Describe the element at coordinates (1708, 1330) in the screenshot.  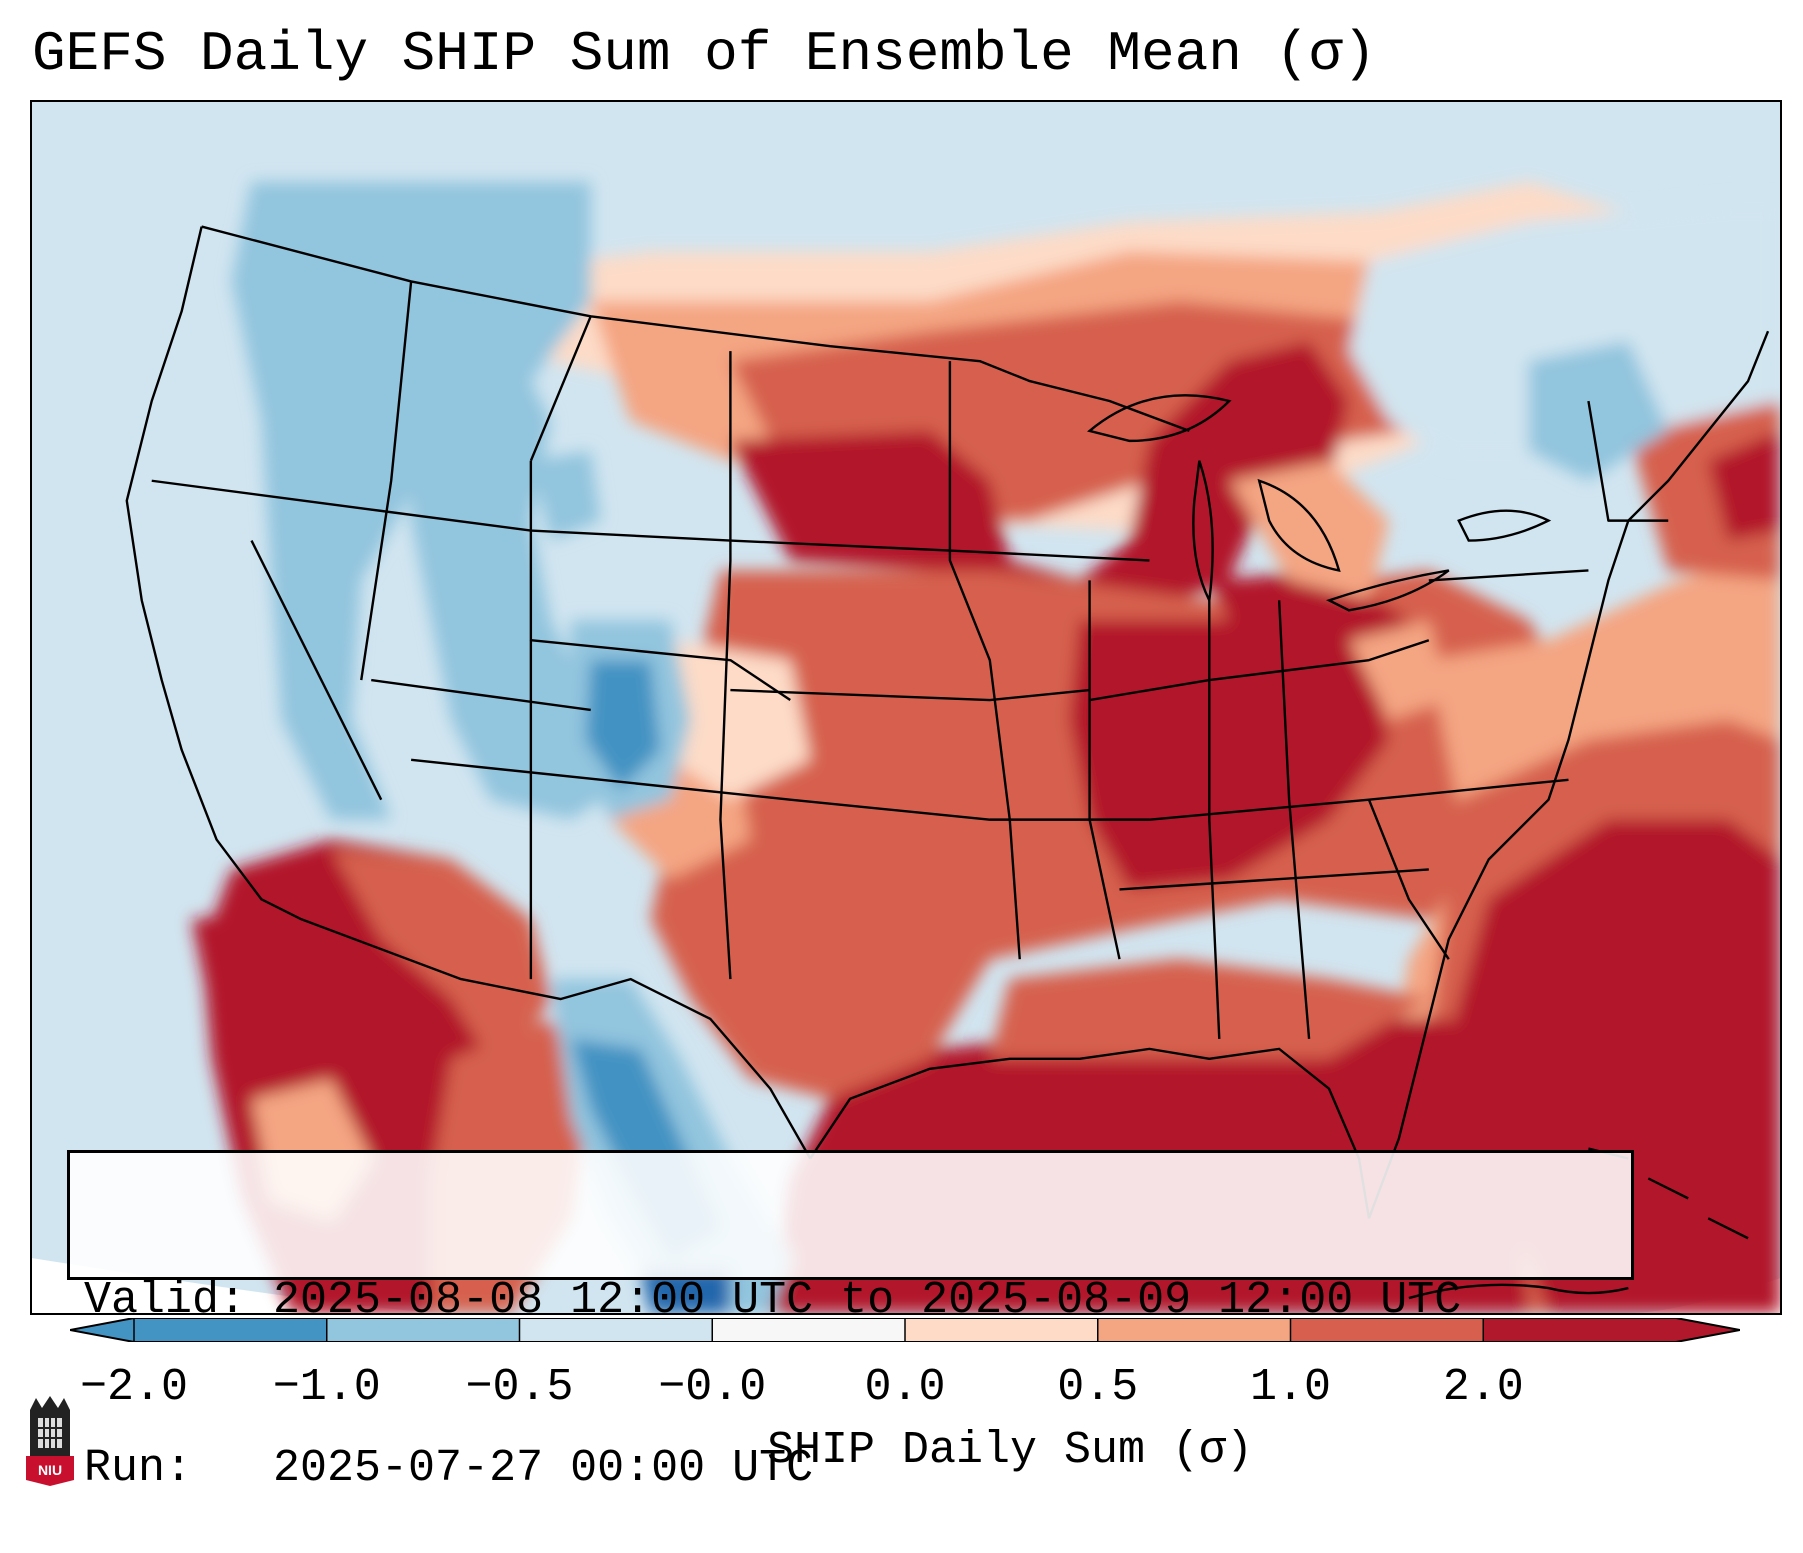
I see `colorbar-extend-high` at that location.